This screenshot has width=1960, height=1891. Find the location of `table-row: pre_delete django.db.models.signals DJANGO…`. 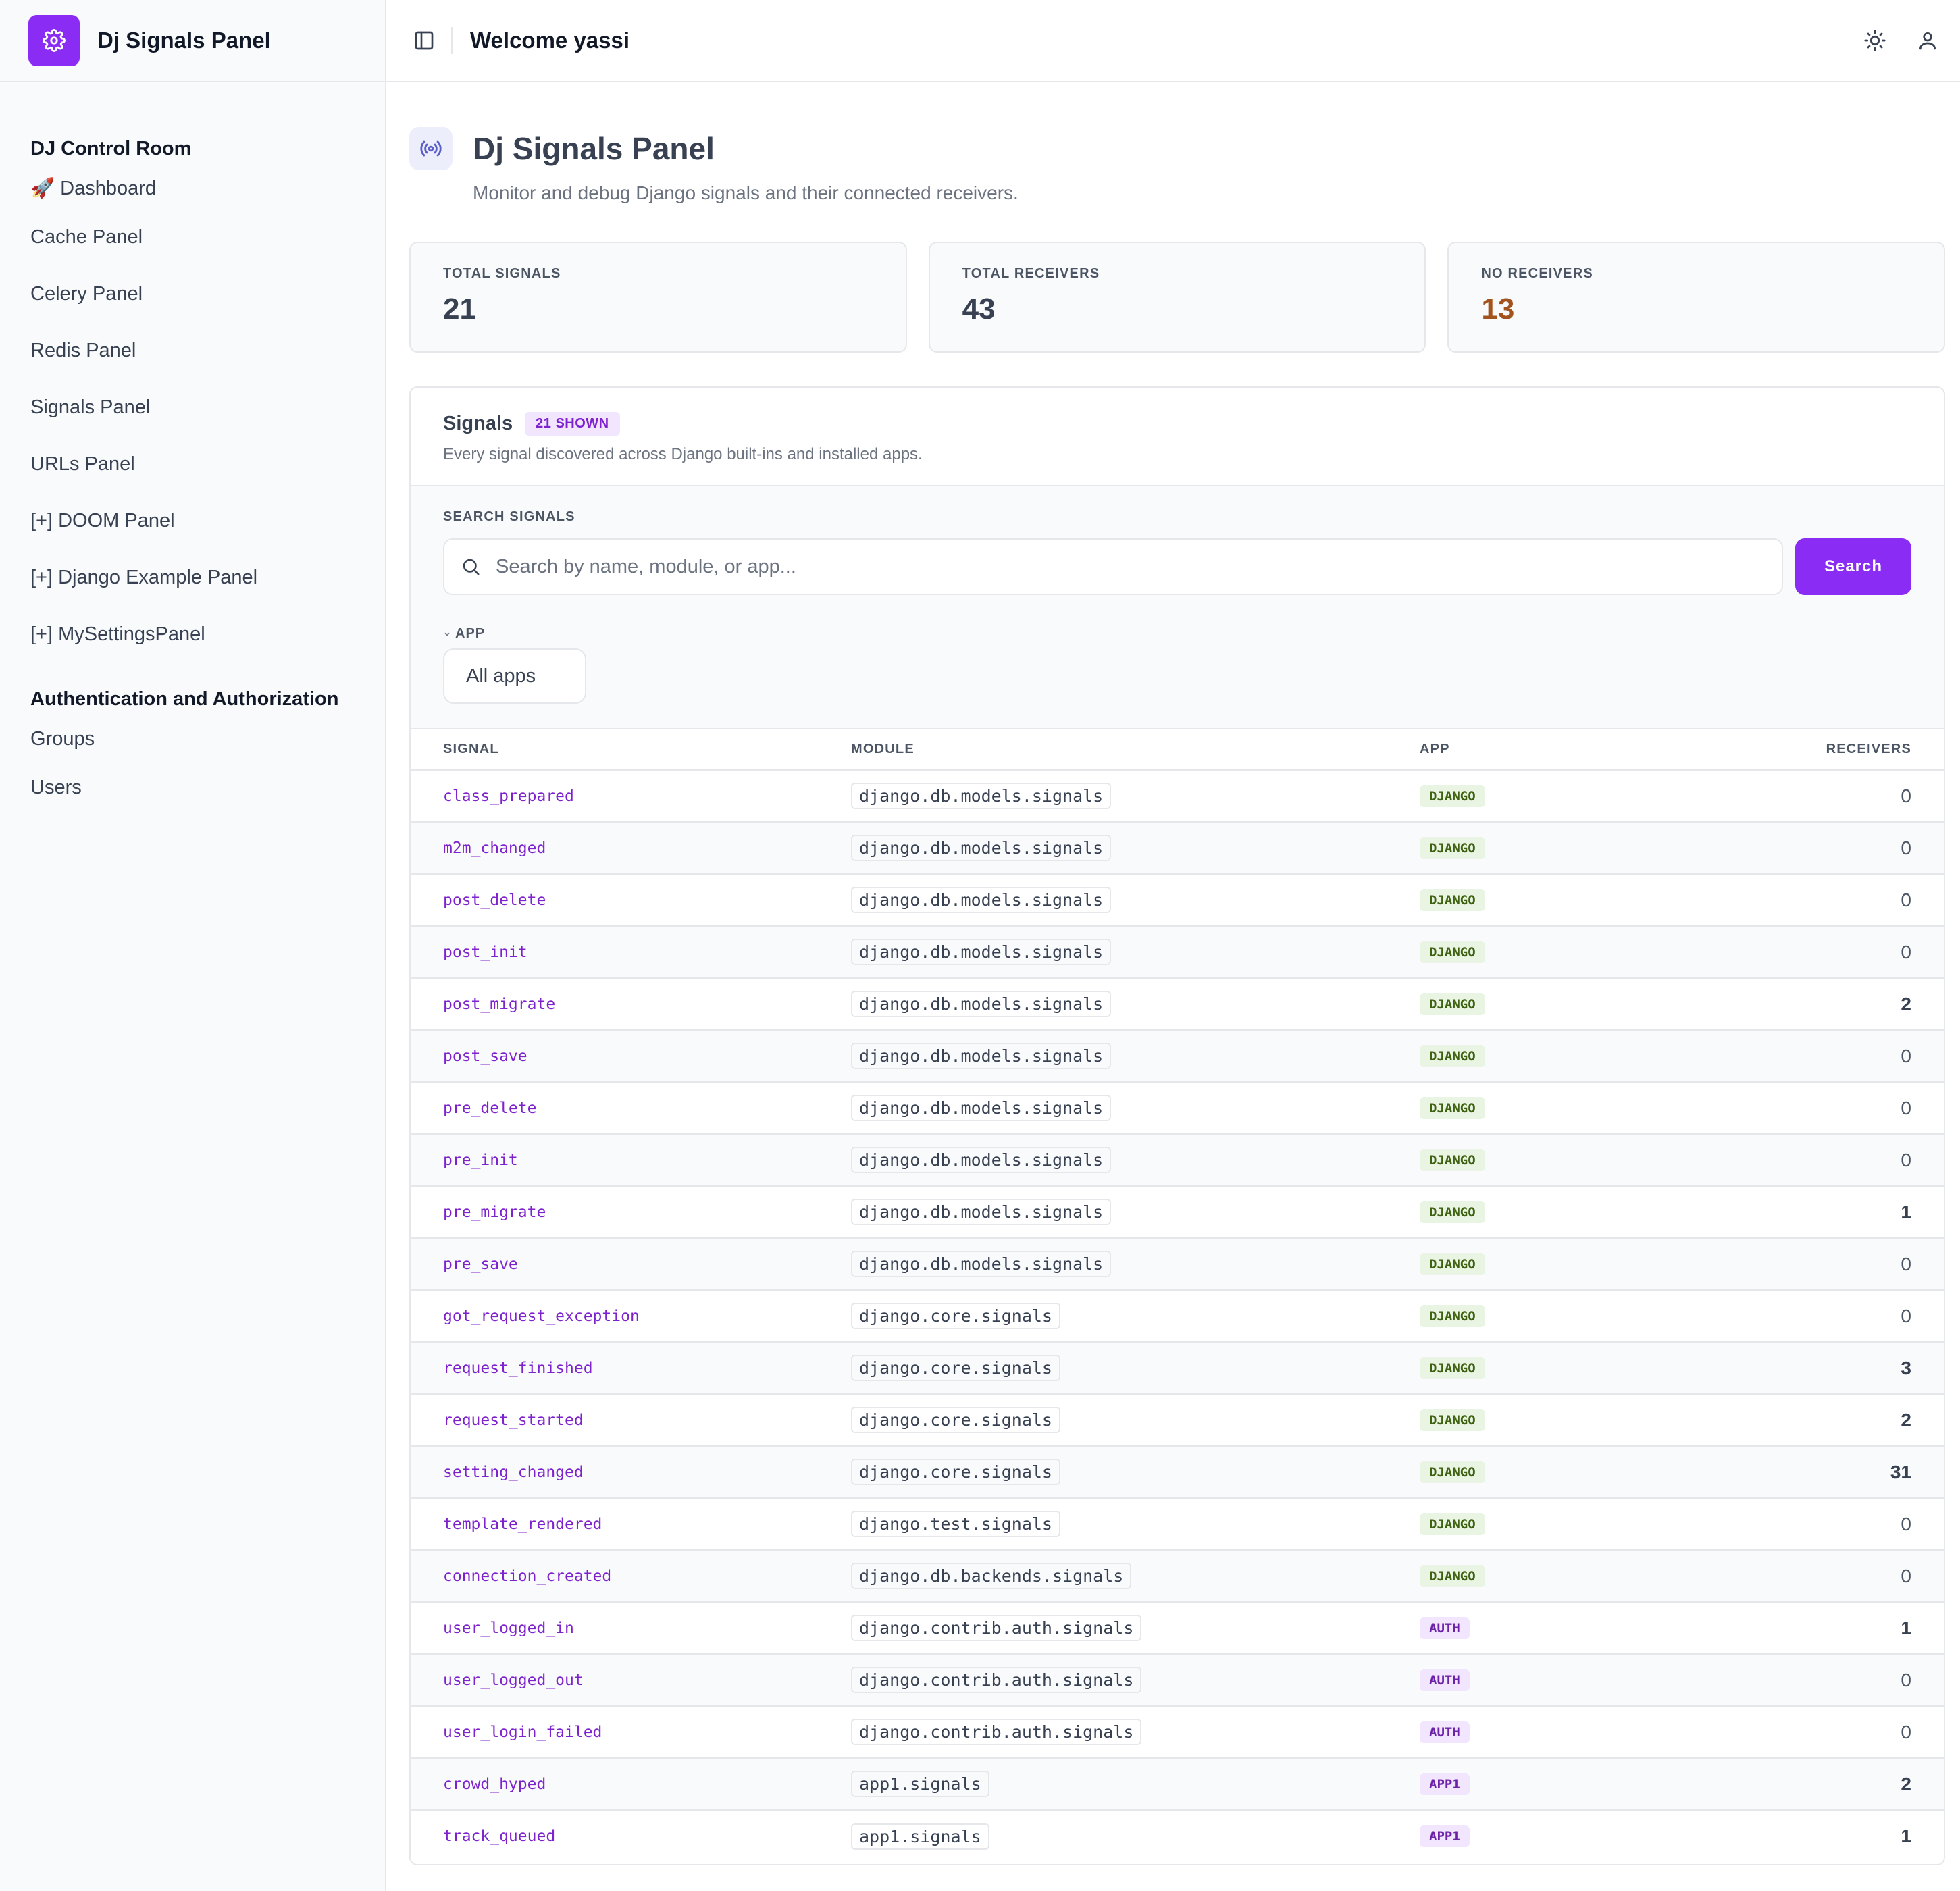

table-row: pre_delete django.db.models.signals DJANGO… is located at coordinates (1177, 1109).